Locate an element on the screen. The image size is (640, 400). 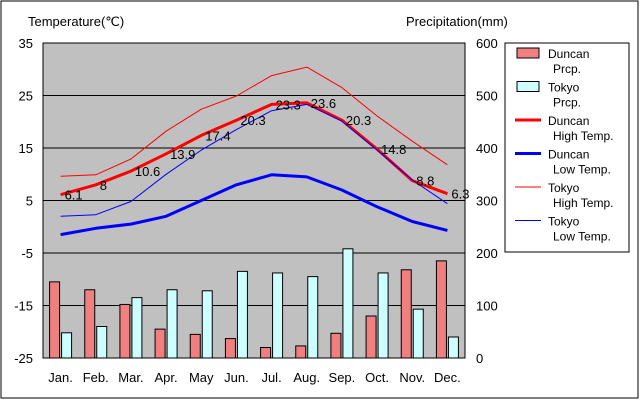
left-tick-label: 15 is located at coordinates (26, 148).